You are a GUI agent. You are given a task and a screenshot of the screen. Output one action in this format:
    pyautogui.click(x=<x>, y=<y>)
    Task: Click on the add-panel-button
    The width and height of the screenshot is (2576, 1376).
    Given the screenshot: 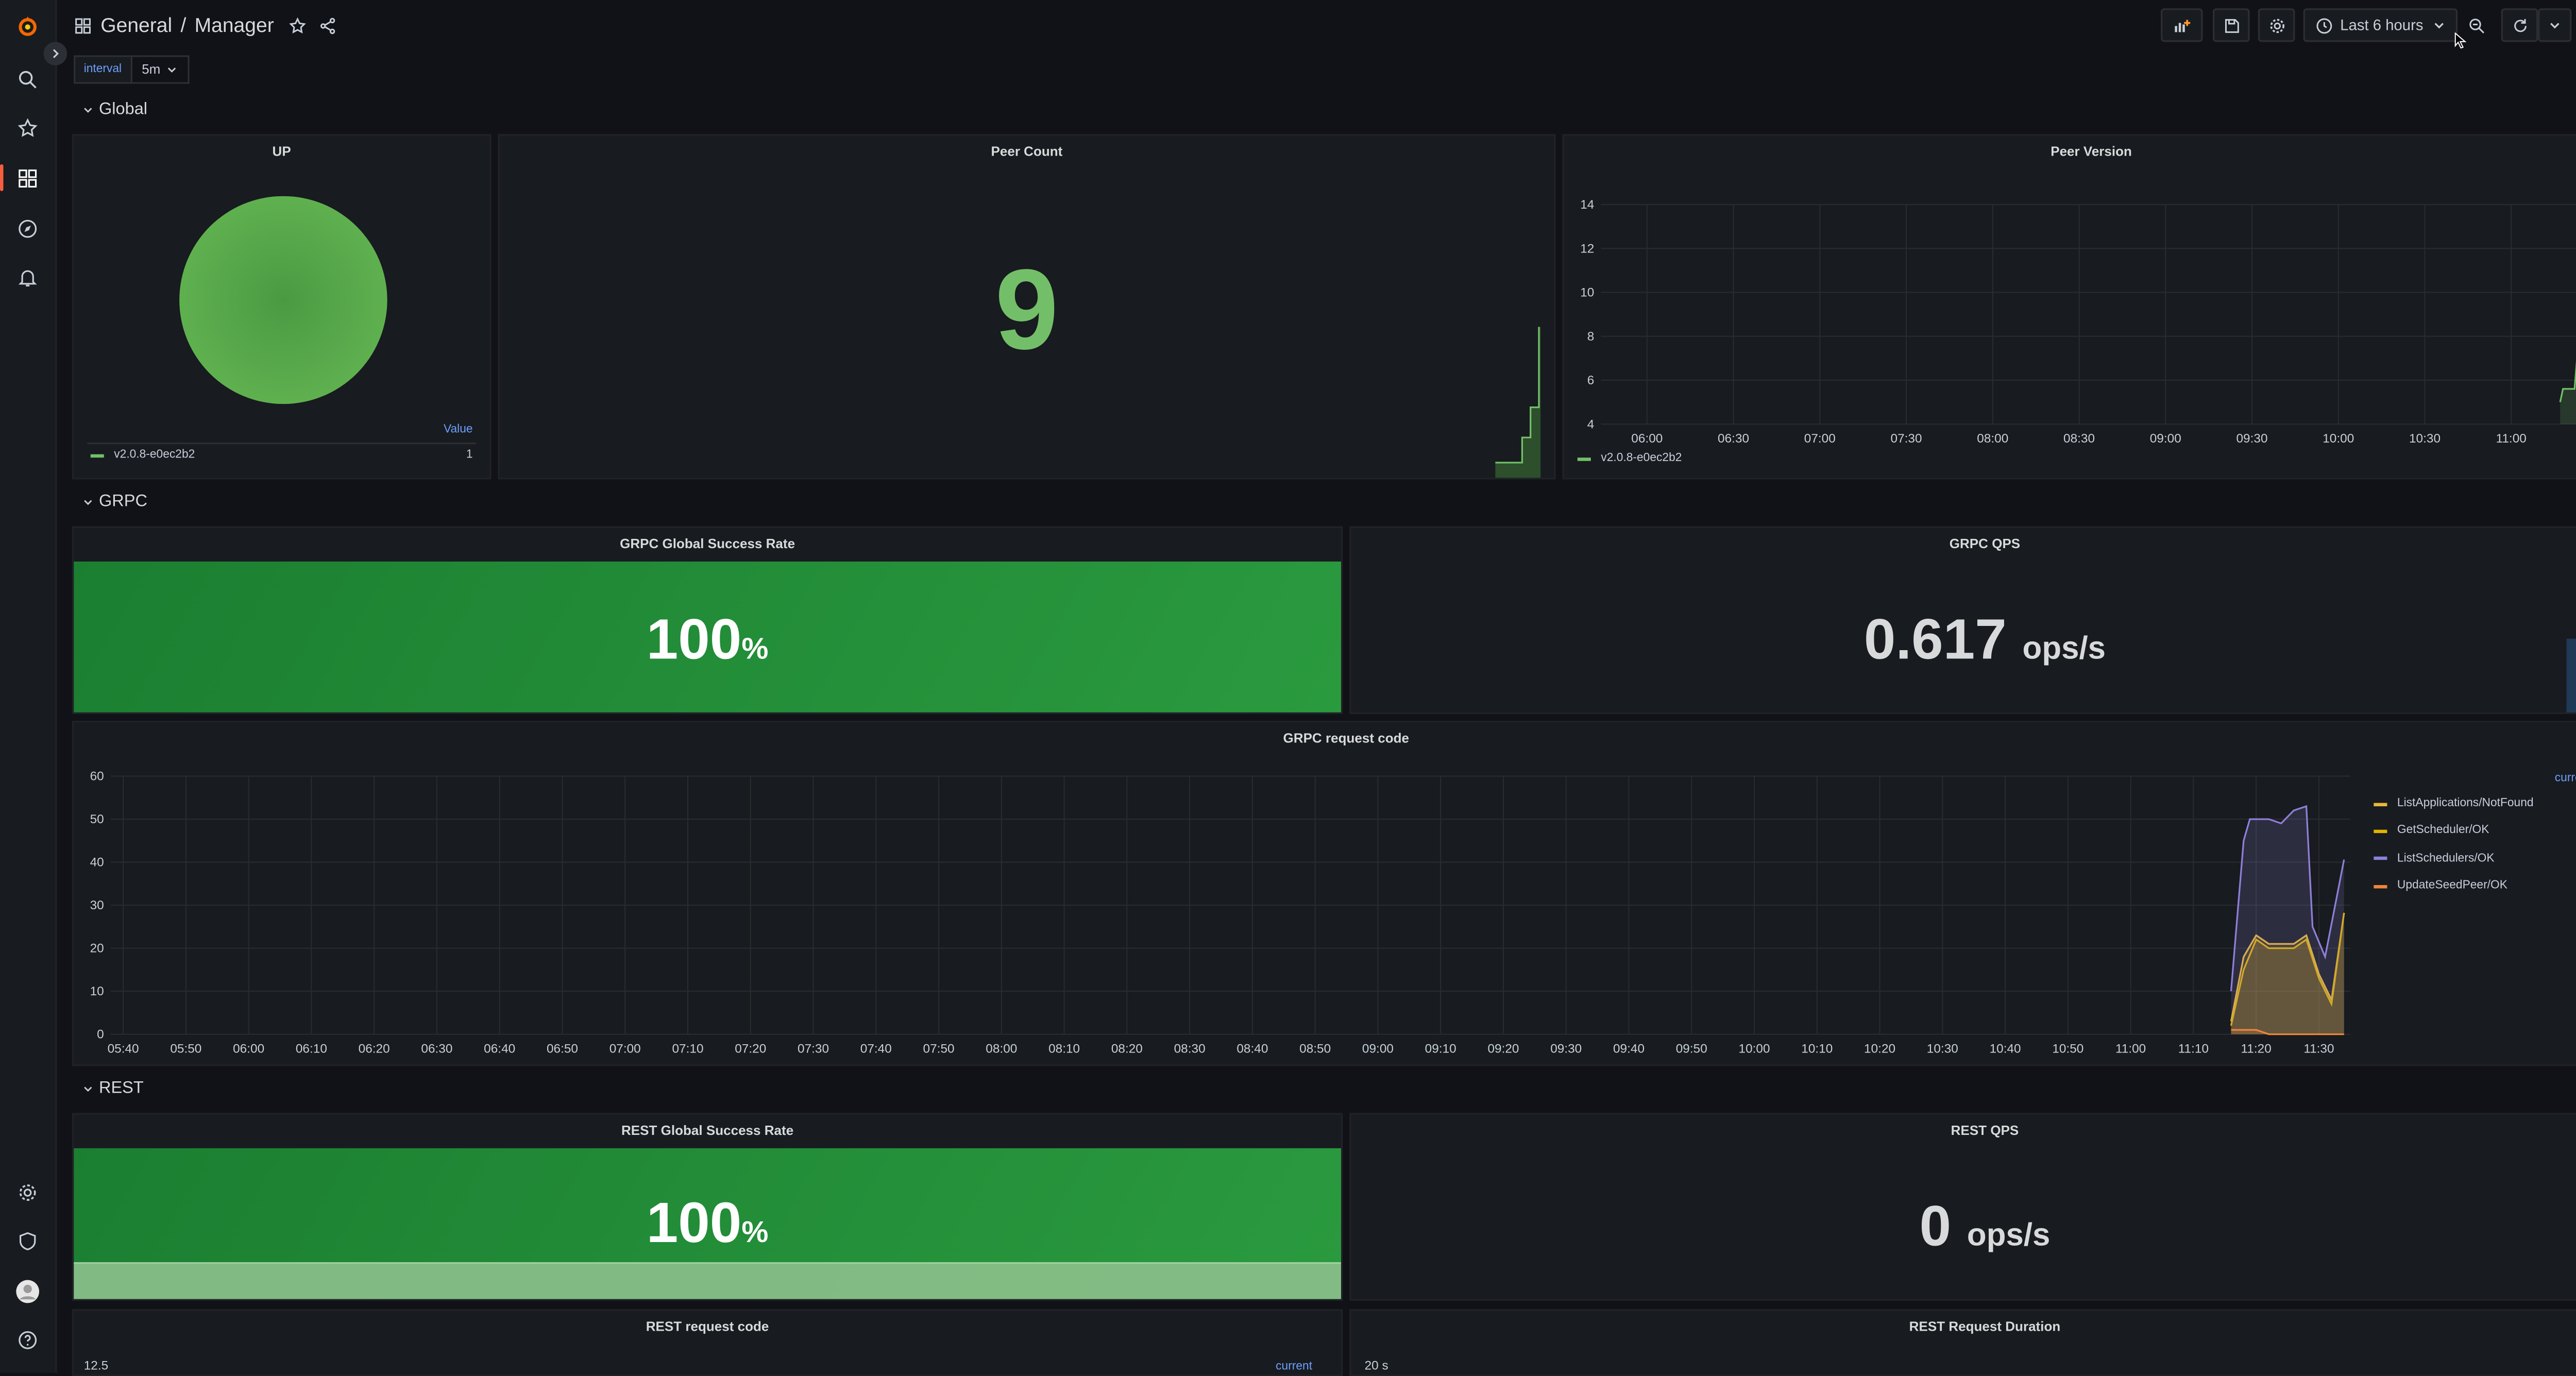 What is the action you would take?
    pyautogui.click(x=2182, y=25)
    